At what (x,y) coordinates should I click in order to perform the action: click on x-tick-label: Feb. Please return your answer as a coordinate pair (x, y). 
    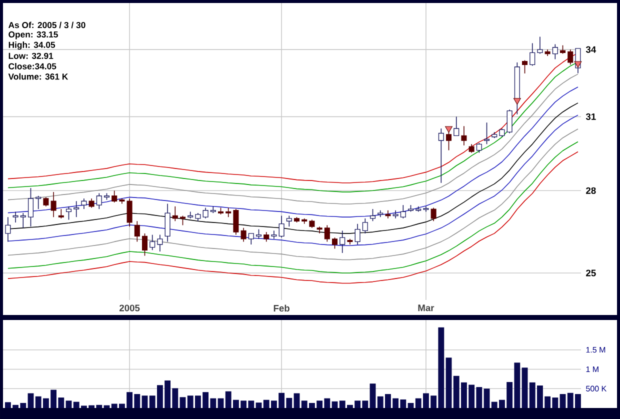
    Looking at the image, I should click on (282, 308).